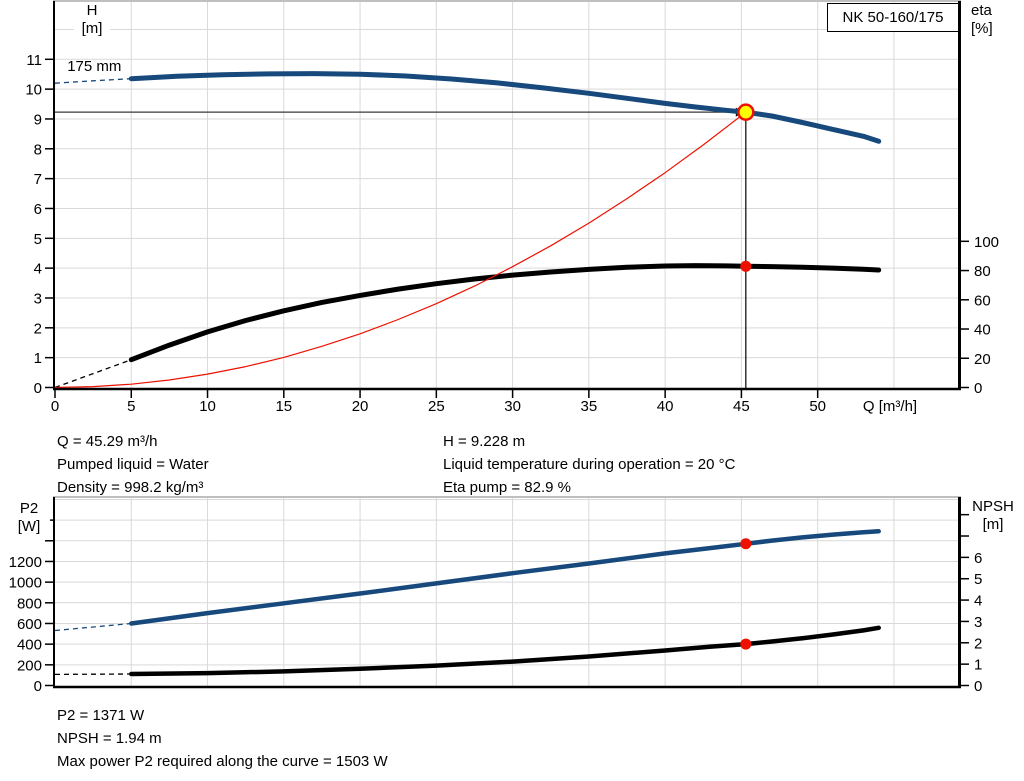 The height and width of the screenshot is (781, 1024). Describe the element at coordinates (505, 577) in the screenshot. I see `p2-curve` at that location.